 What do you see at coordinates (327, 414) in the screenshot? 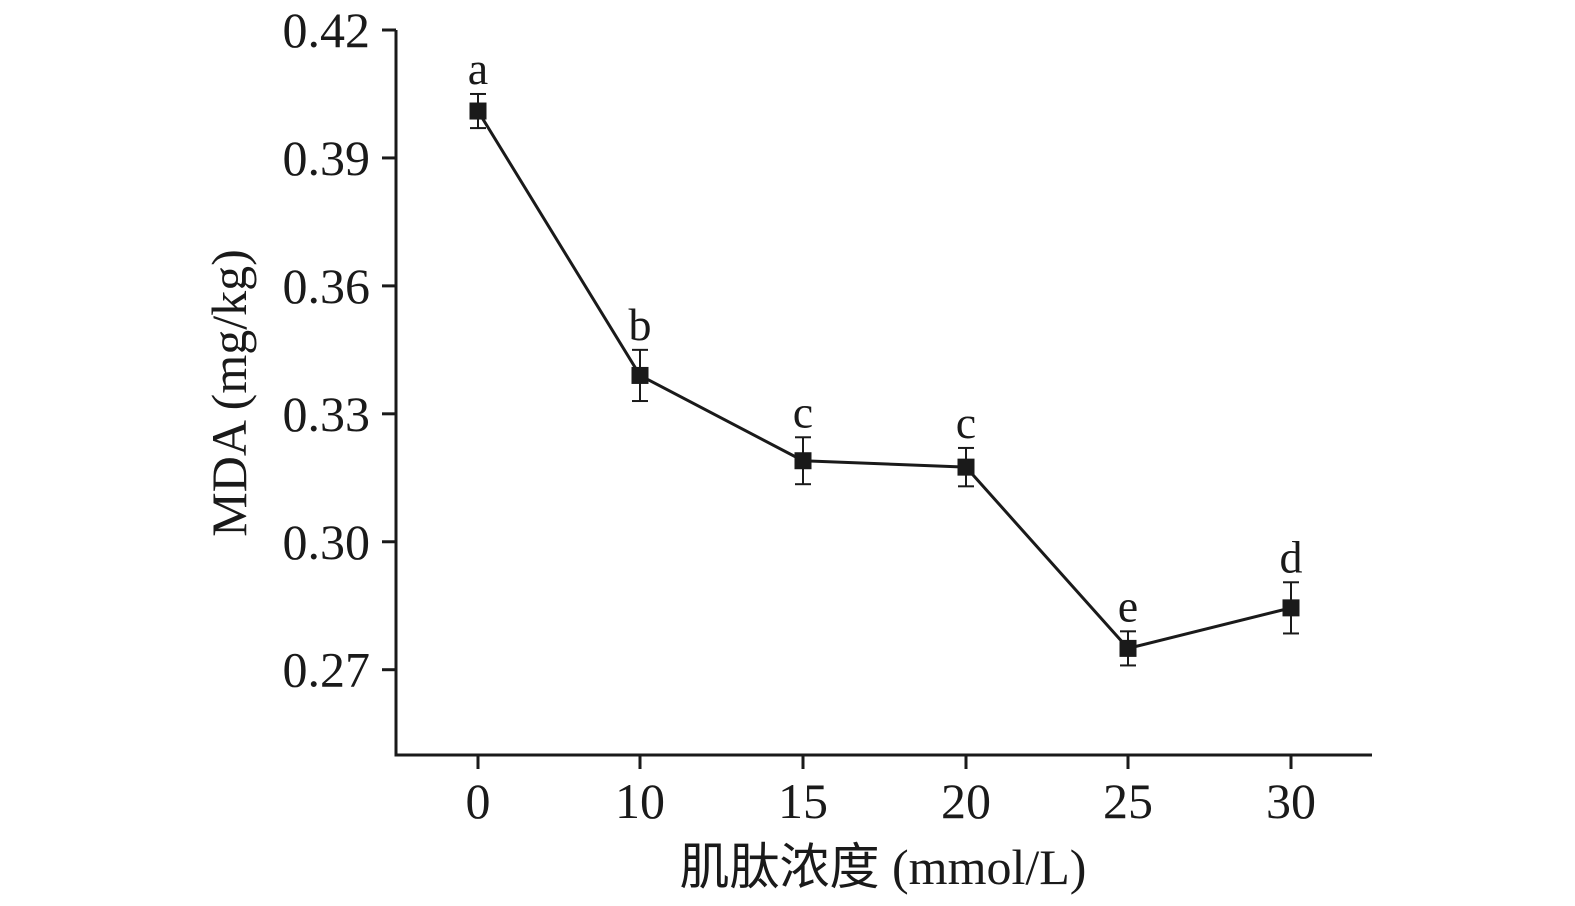
I see `y-tick-label: 0.33` at bounding box center [327, 414].